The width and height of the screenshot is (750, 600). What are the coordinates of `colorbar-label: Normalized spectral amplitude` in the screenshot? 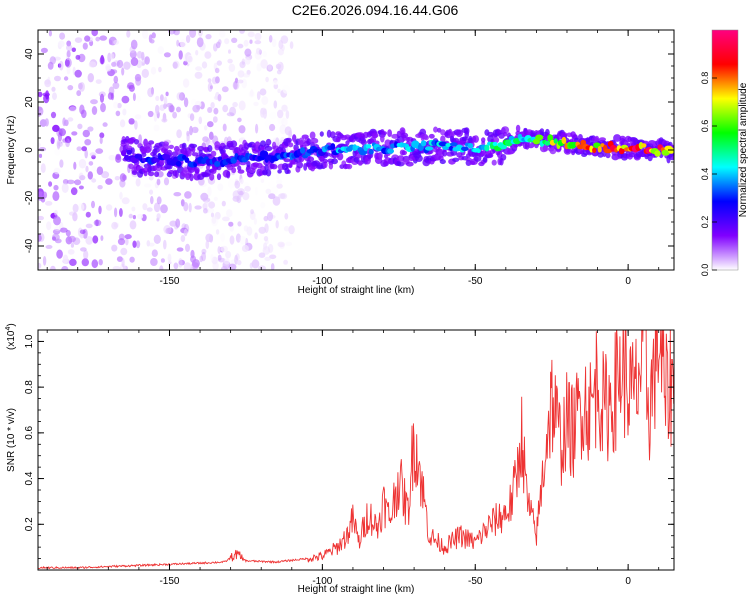 It's located at (743, 149).